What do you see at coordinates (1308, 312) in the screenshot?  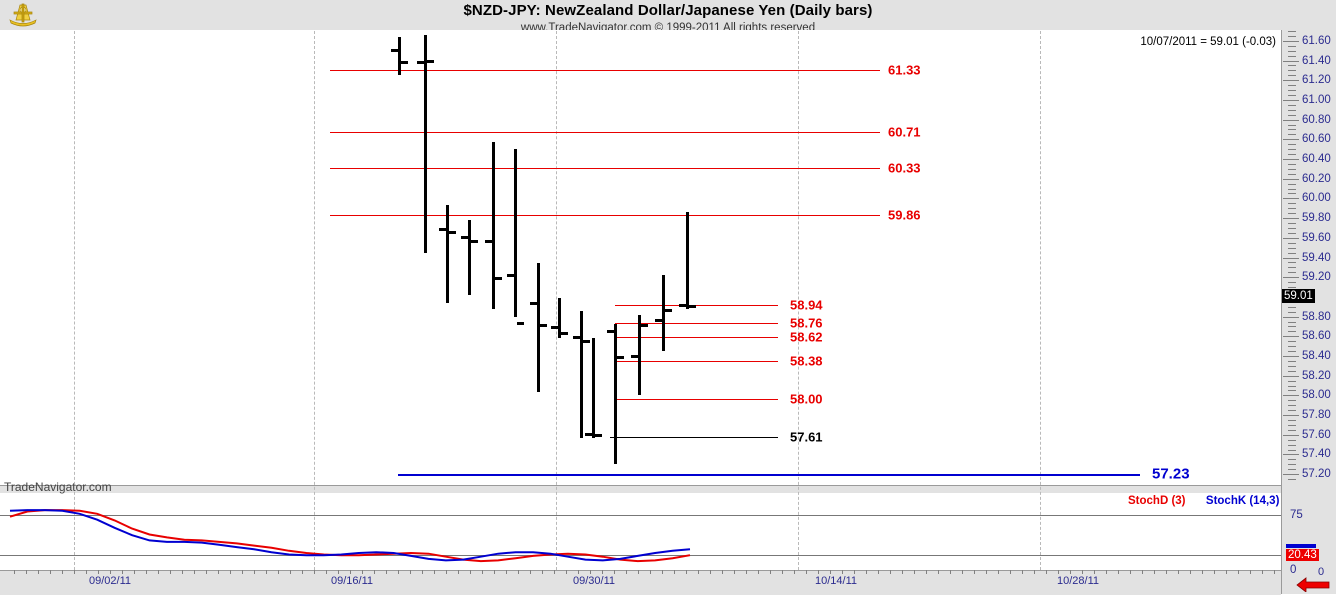 I see `price-axis` at bounding box center [1308, 312].